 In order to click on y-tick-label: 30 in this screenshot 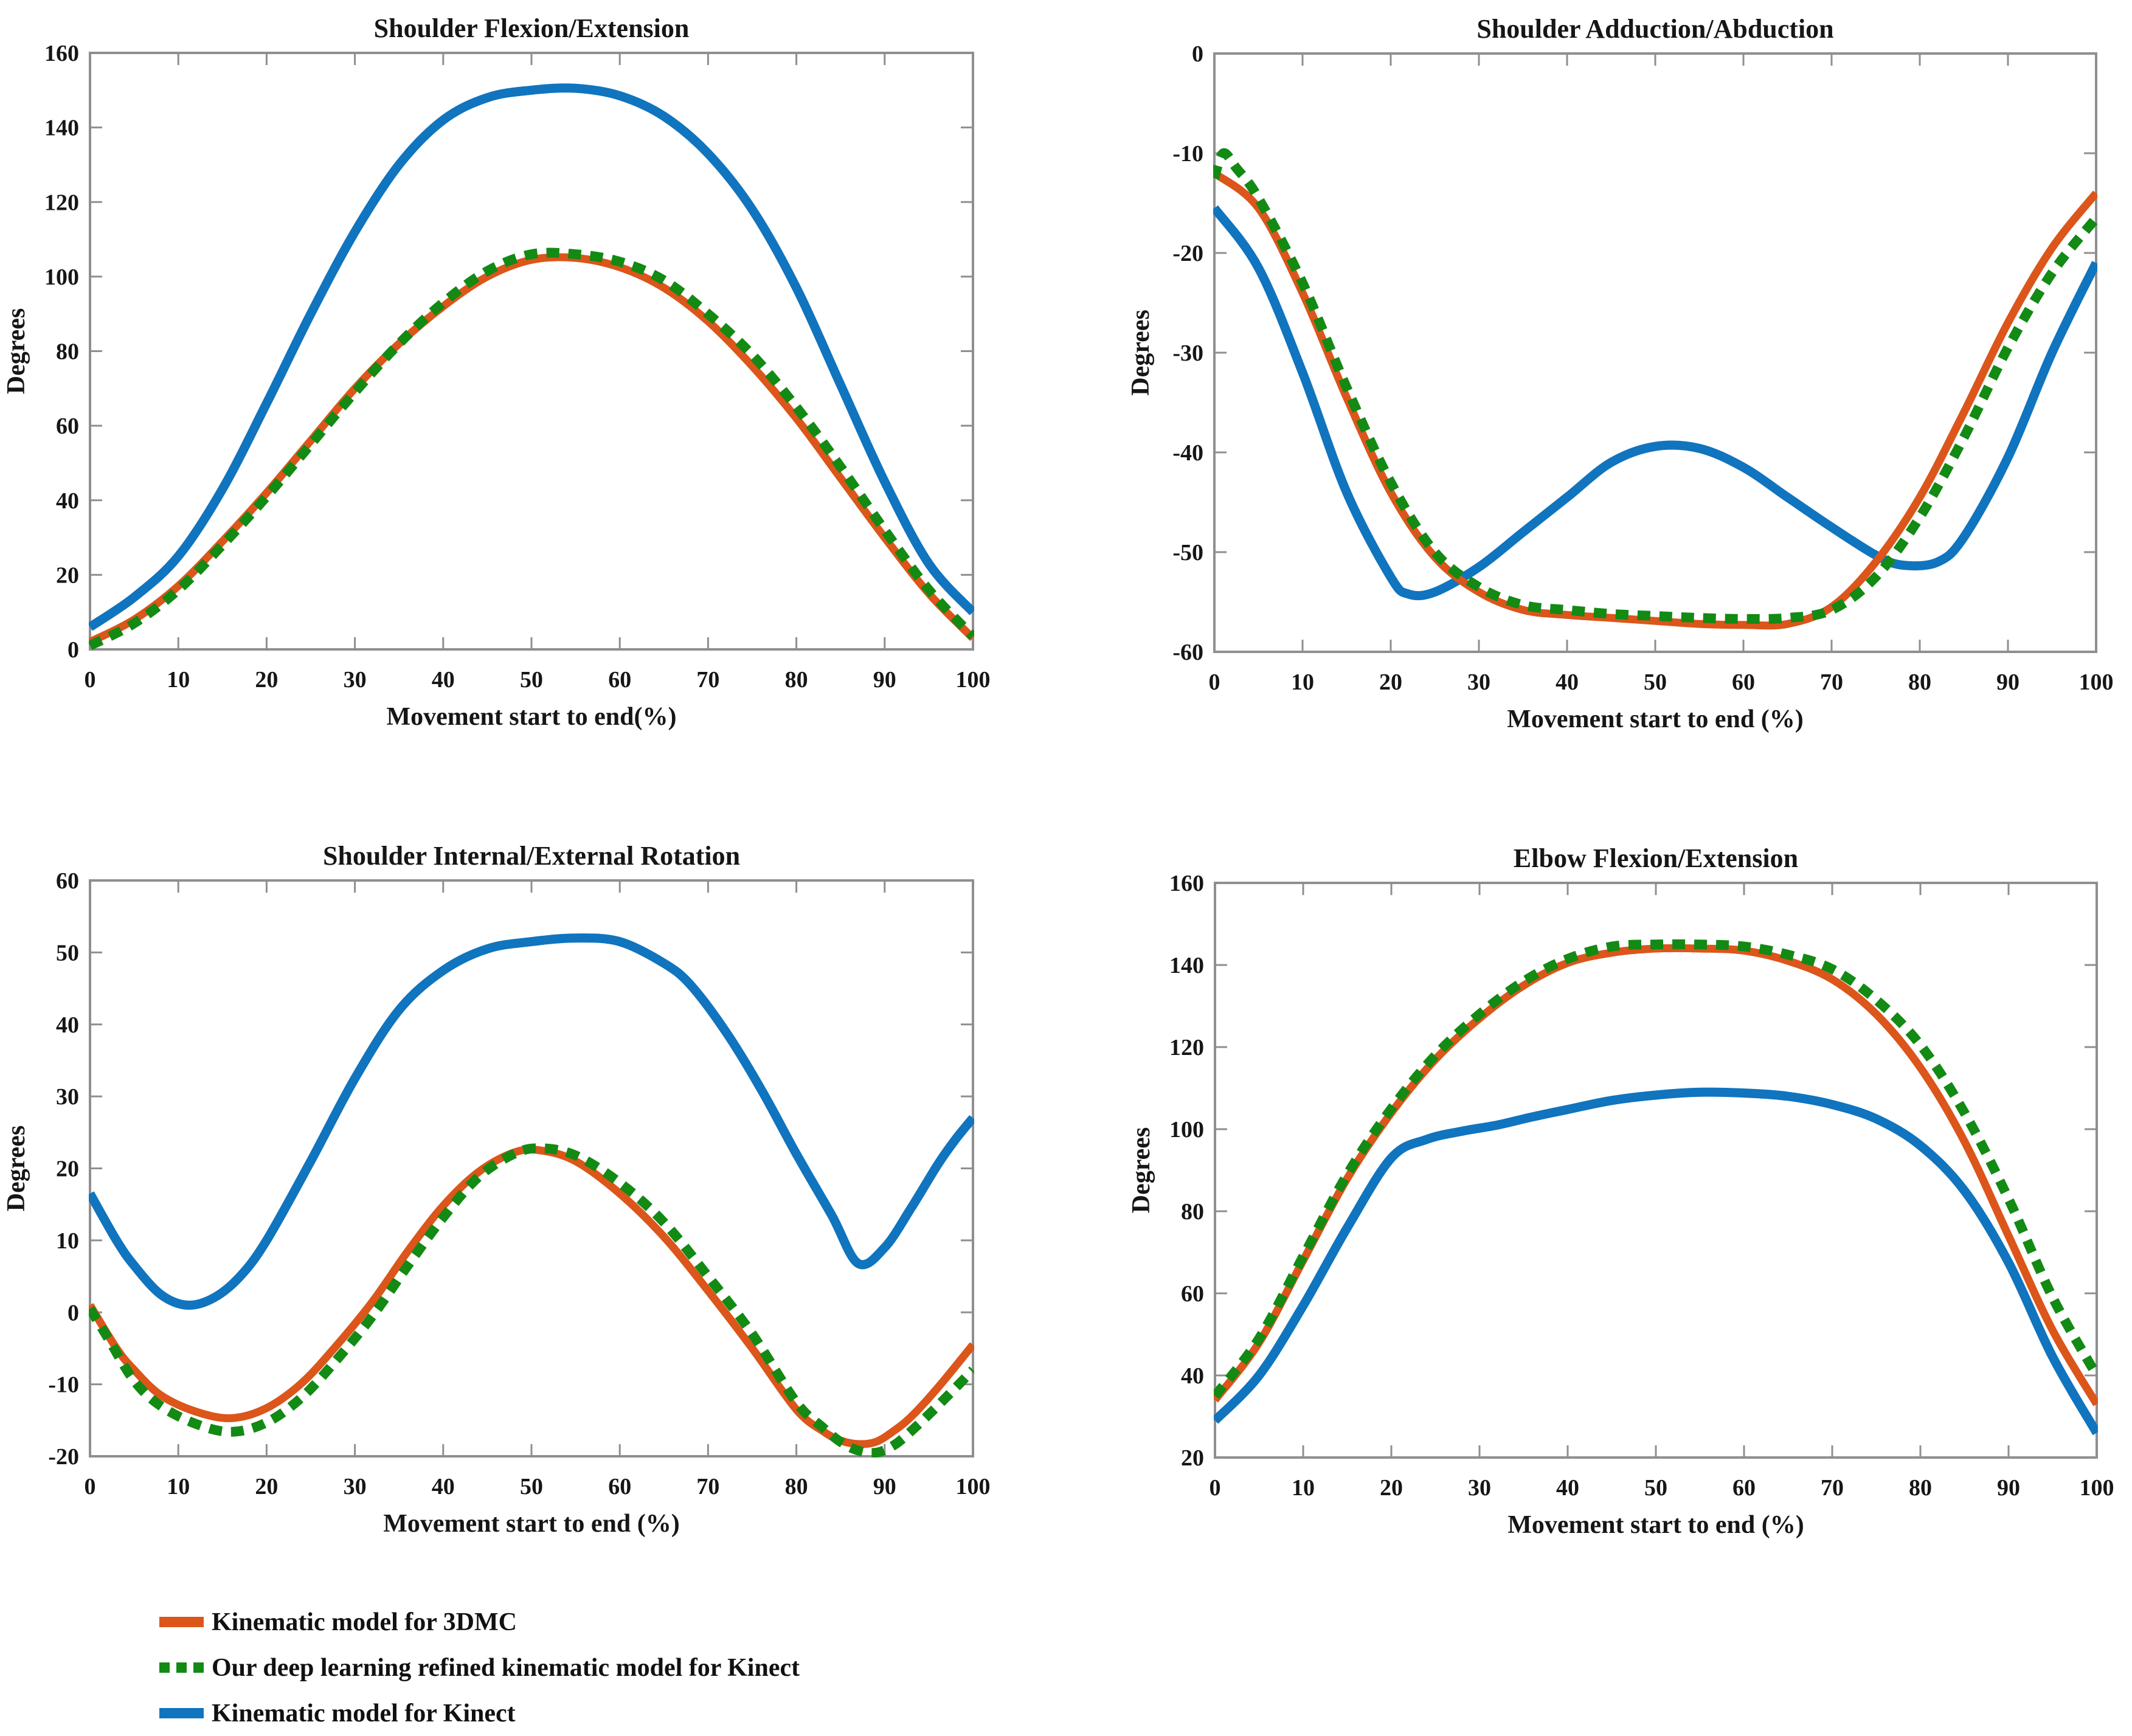, I will do `click(67, 1097)`.